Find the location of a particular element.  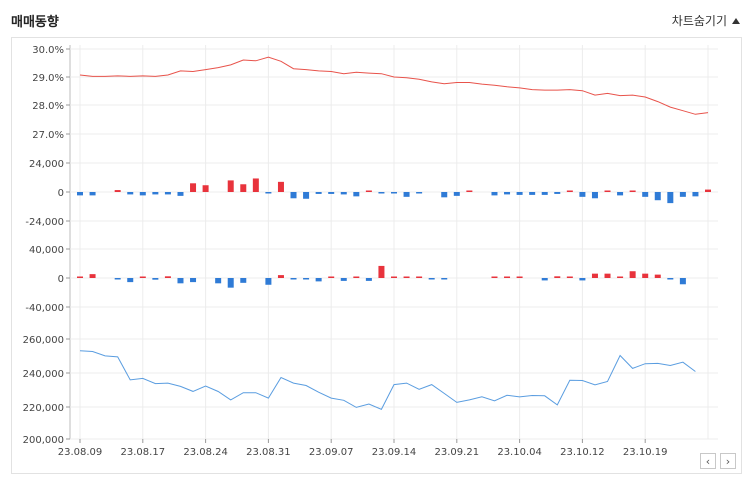

x-tick-label: 23.08.31 is located at coordinates (268, 452).